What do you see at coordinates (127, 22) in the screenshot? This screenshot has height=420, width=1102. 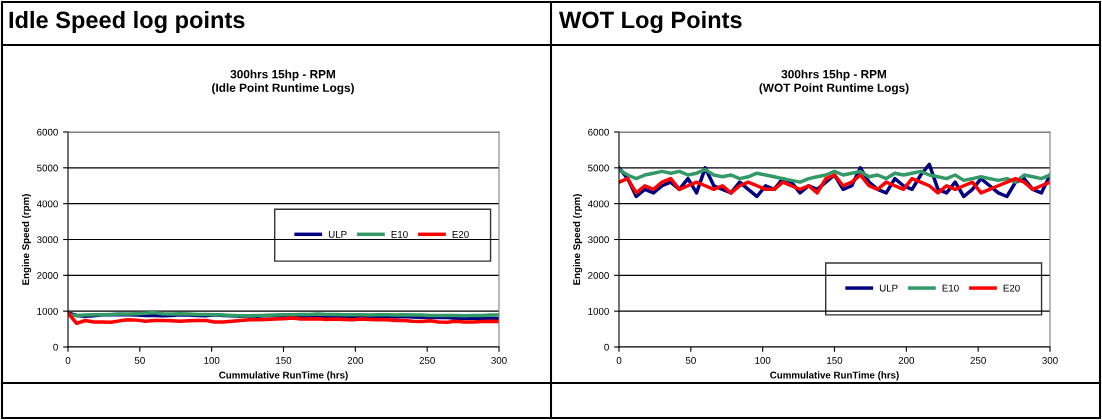 I see `chart-title: Idle Speed log points` at bounding box center [127, 22].